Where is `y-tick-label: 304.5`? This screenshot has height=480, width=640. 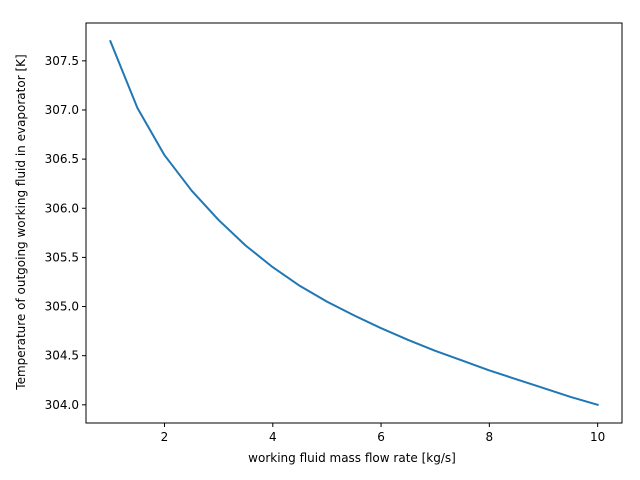 y-tick-label: 304.5 is located at coordinates (62, 356).